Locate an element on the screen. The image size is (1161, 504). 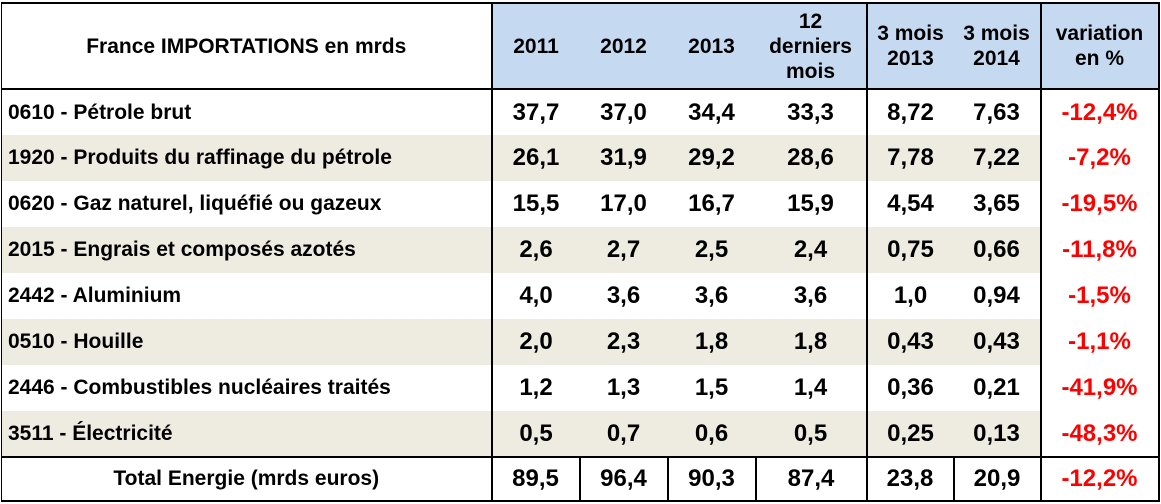
q2014-line1: 3 mois is located at coordinates (996, 33).